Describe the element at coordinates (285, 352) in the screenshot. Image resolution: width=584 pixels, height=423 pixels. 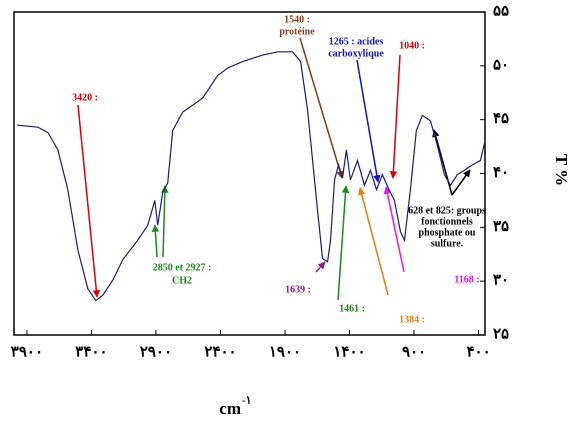
I see `x-tick-label: ۱۹۰۰` at that location.